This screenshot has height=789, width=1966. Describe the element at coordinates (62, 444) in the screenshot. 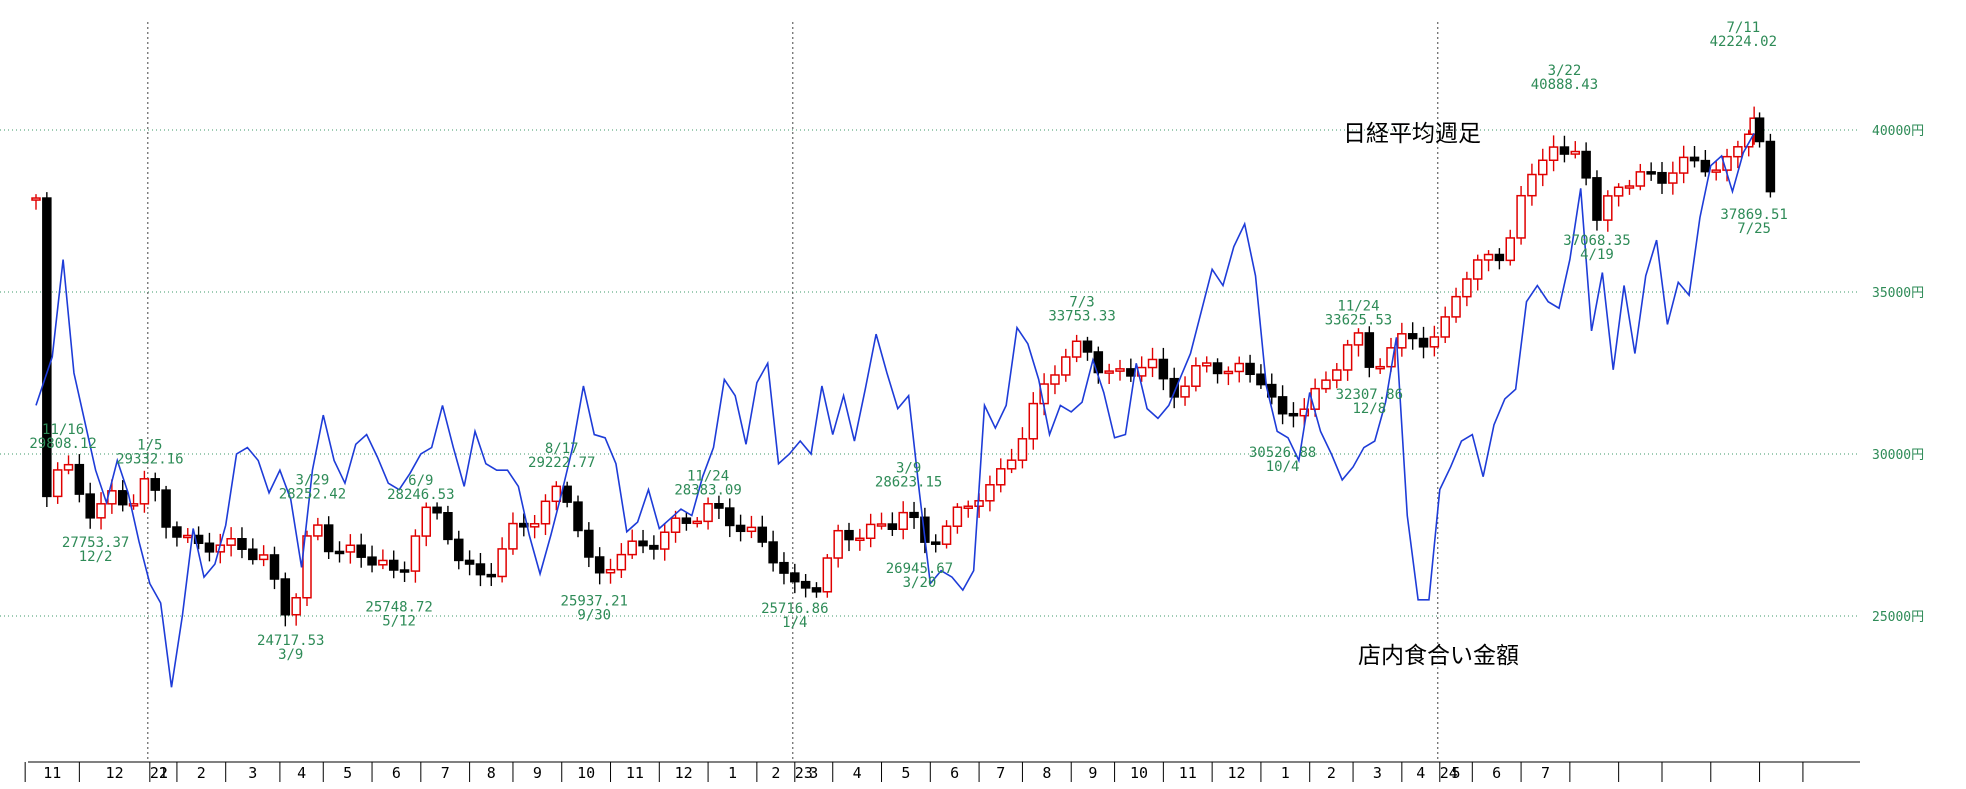

I see `annotation-value: 29808.12` at that location.